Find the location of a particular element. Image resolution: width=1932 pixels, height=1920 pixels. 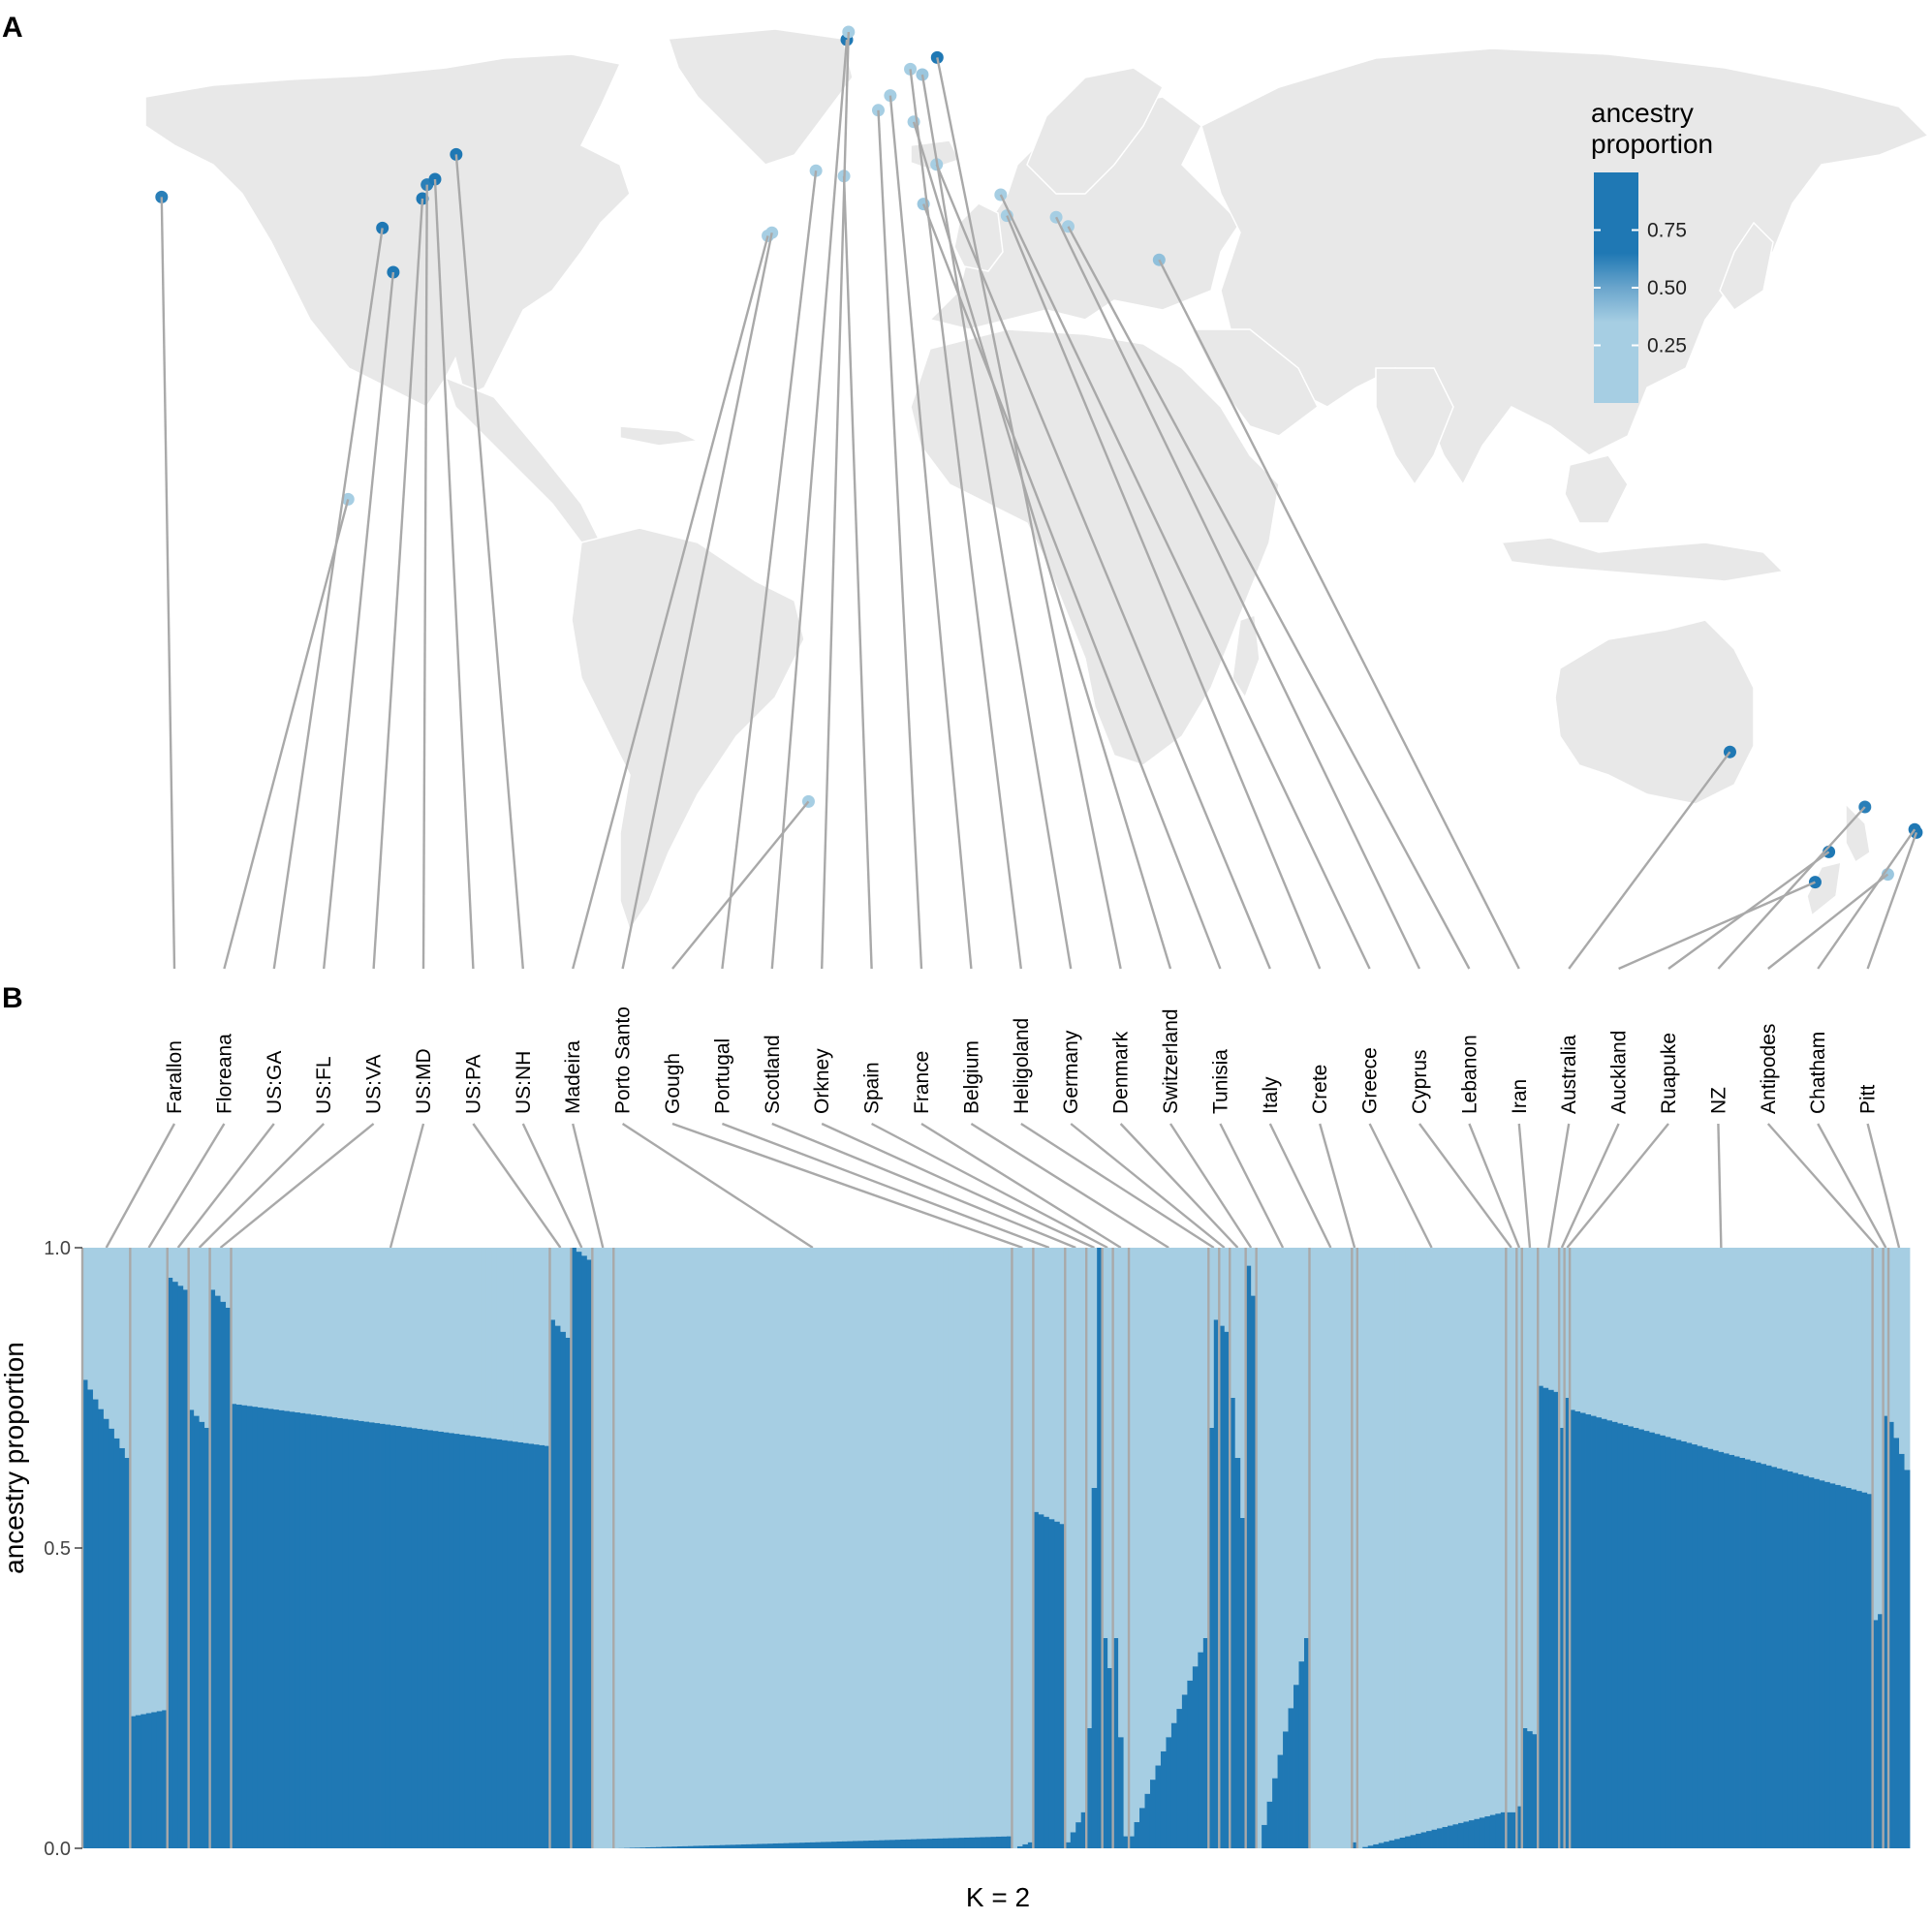

bar-leader-porto-santo is located at coordinates (717, 1186).